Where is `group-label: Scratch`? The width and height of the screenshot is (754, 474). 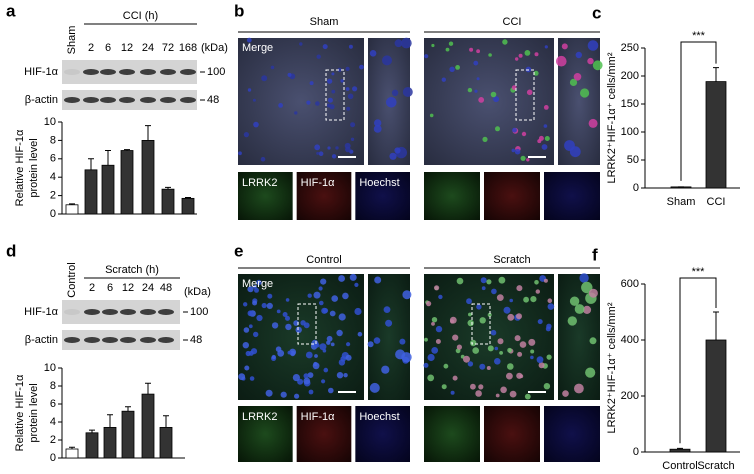 group-label: Scratch is located at coordinates (511, 260).